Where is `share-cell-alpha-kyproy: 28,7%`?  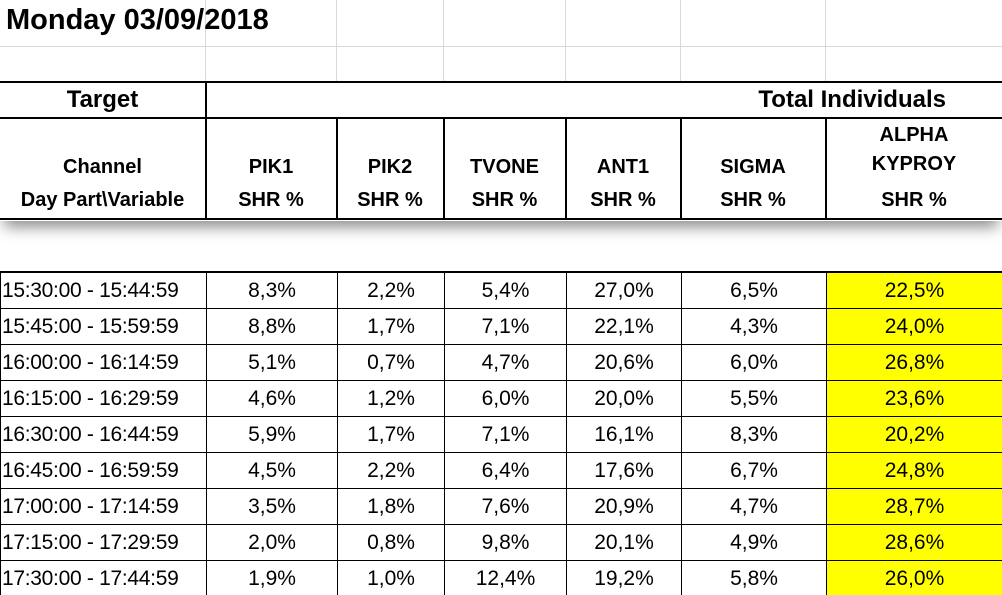
share-cell-alpha-kyproy: 28,7% is located at coordinates (914, 506).